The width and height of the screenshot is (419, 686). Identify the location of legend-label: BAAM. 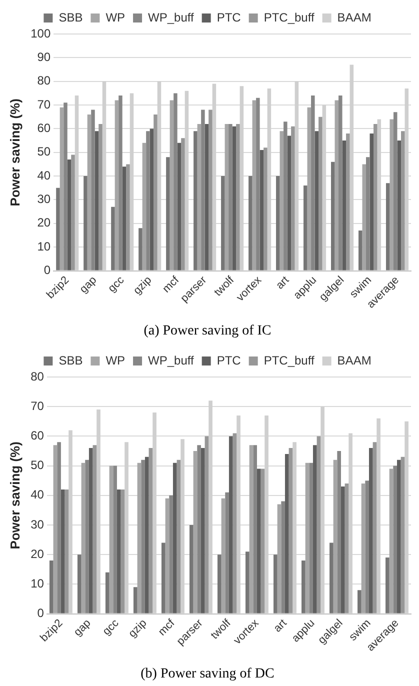
(354, 17).